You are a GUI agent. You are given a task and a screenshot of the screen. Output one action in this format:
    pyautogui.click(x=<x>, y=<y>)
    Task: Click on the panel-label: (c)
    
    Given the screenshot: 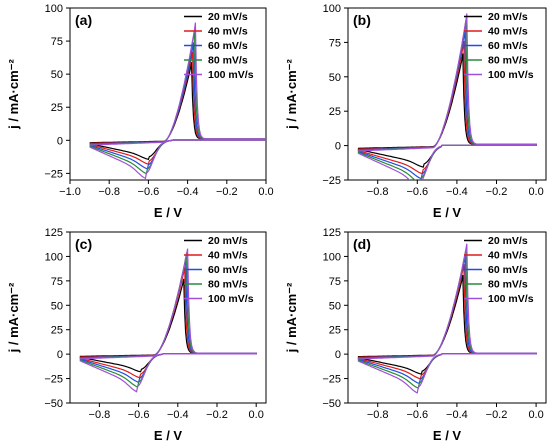 What is the action you would take?
    pyautogui.click(x=83, y=244)
    